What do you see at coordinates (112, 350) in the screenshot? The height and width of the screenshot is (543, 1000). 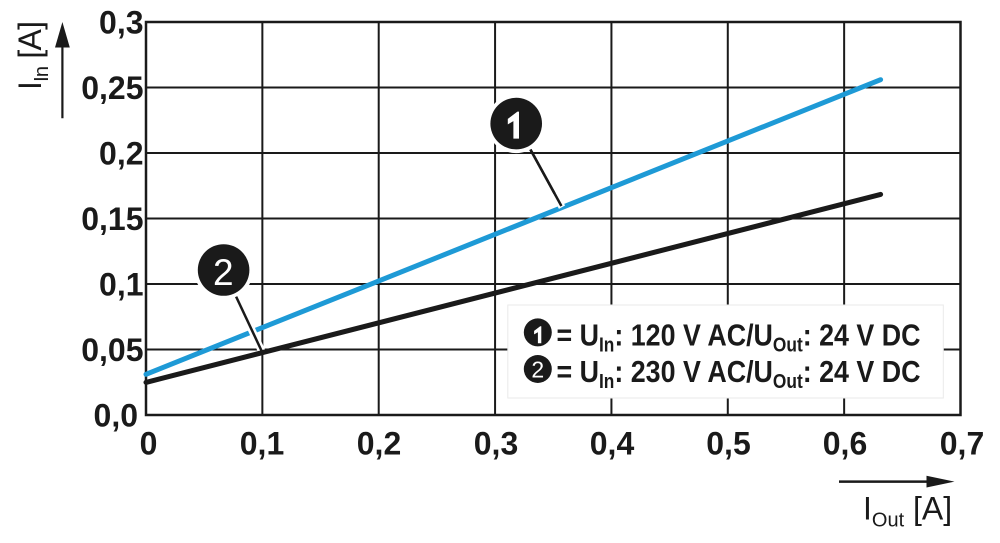 I see `svg-text: 0,05` at bounding box center [112, 350].